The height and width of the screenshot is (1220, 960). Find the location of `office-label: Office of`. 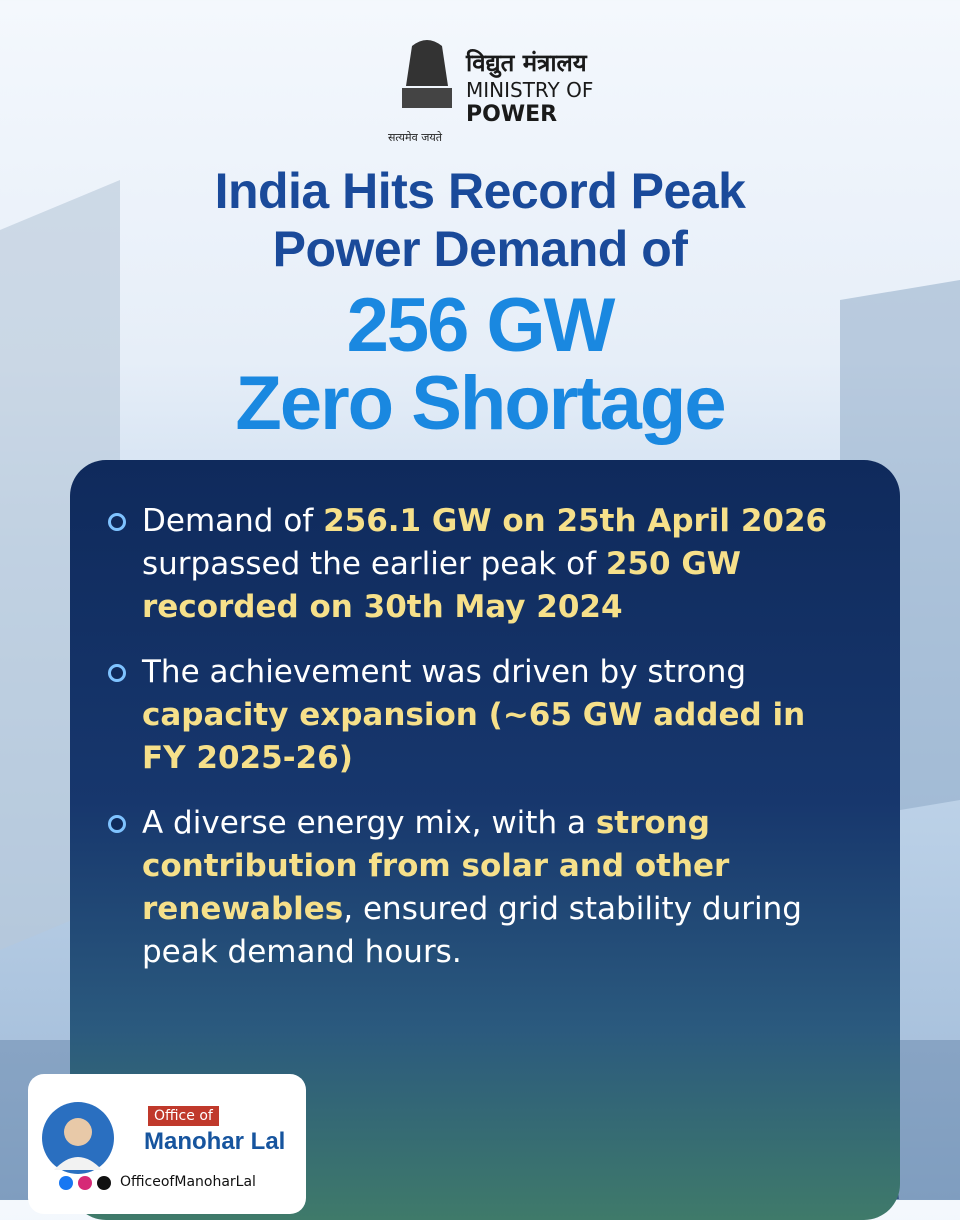

office-label: Office of is located at coordinates (183, 1116).